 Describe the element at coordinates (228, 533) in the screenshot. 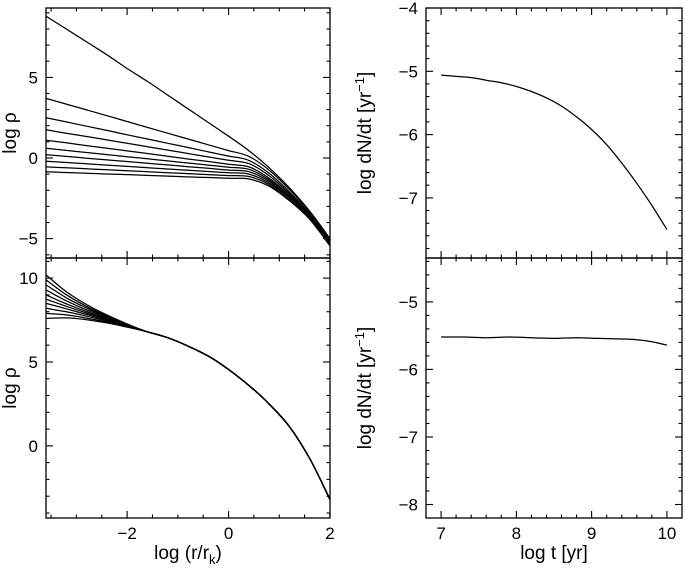

I see `x-tick-label: 0` at that location.